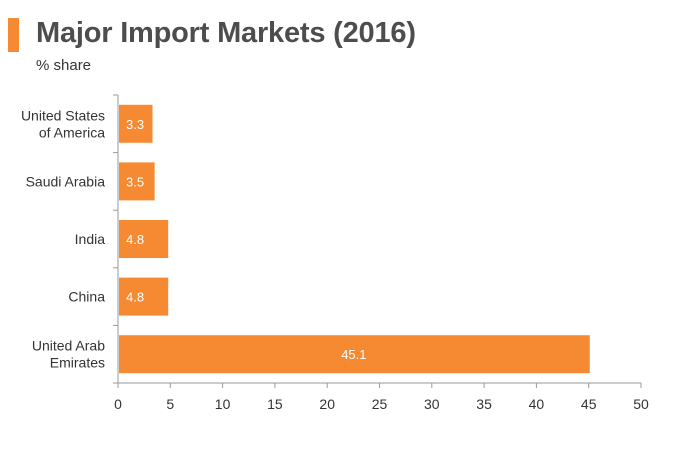  What do you see at coordinates (13, 35) in the screenshot?
I see `title-accent-bar` at bounding box center [13, 35].